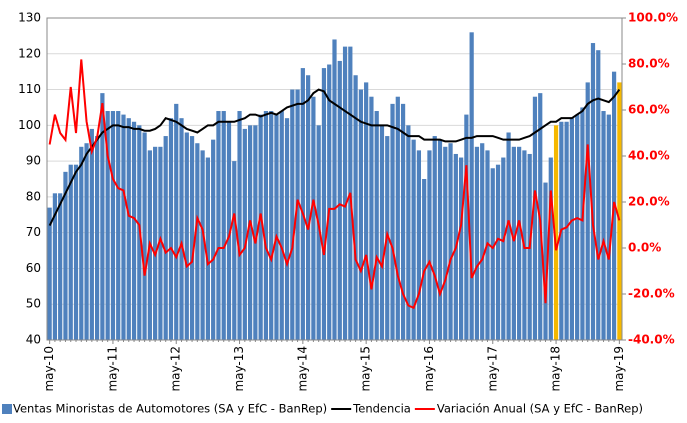 This screenshot has height=423, width=687. Describe the element at coordinates (651, 294) in the screenshot. I see `y2-tick-label: -20.0%` at that location.